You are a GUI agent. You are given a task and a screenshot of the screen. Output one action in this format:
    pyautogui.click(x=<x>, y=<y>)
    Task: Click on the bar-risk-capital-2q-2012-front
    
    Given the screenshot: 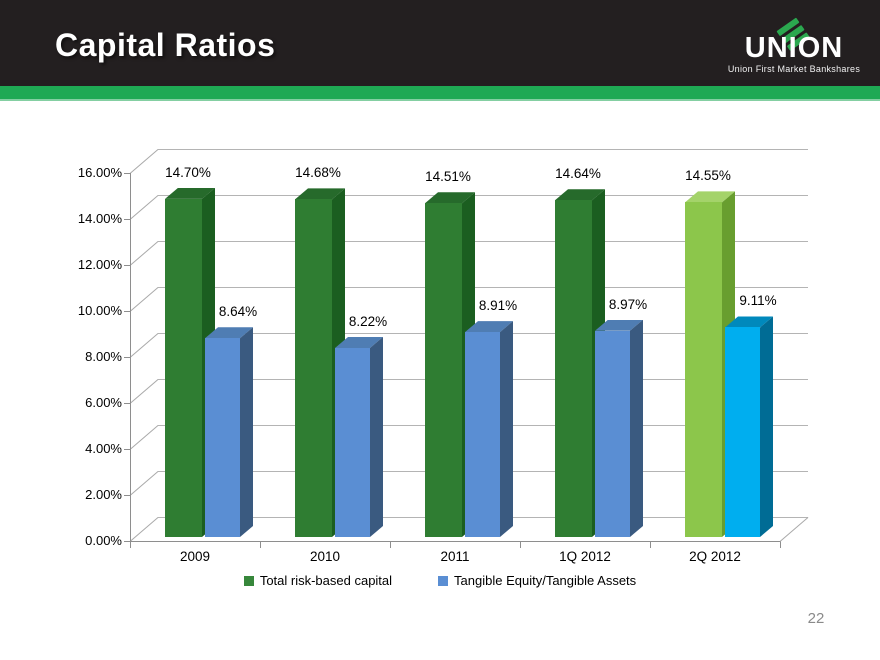 What is the action you would take?
    pyautogui.click(x=703, y=369)
    